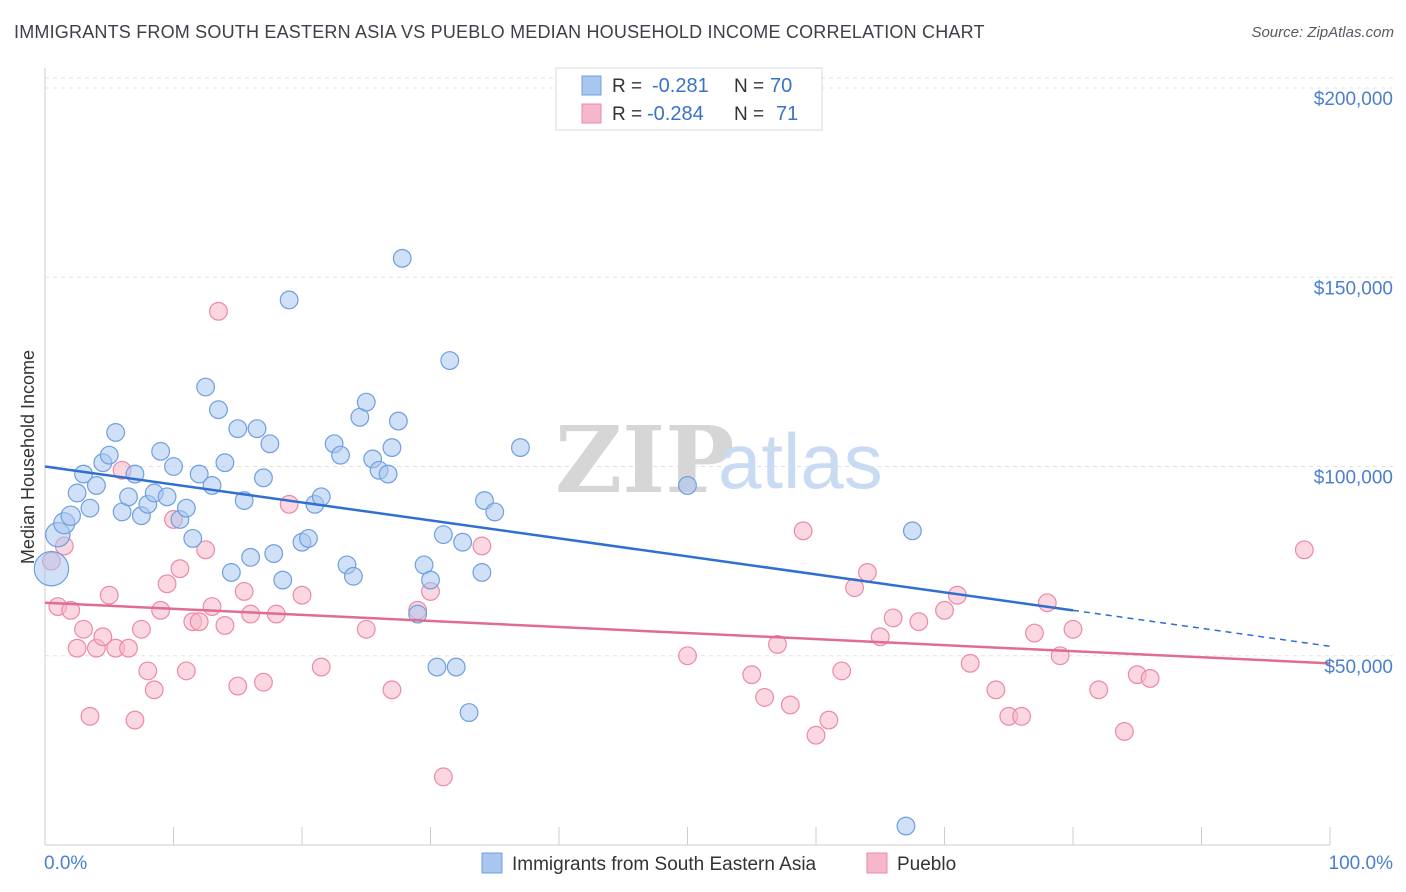 The height and width of the screenshot is (892, 1406). What do you see at coordinates (1353, 288) in the screenshot?
I see `y-tick-label: $150,000` at bounding box center [1353, 288].